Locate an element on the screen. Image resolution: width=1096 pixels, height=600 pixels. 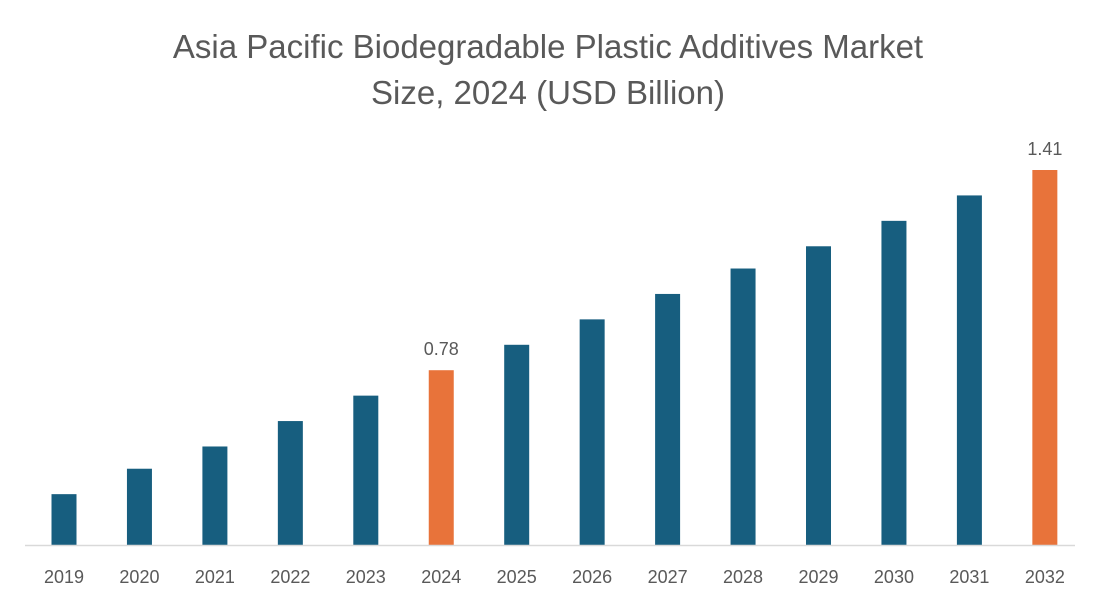
bar-2026 is located at coordinates (592, 432).